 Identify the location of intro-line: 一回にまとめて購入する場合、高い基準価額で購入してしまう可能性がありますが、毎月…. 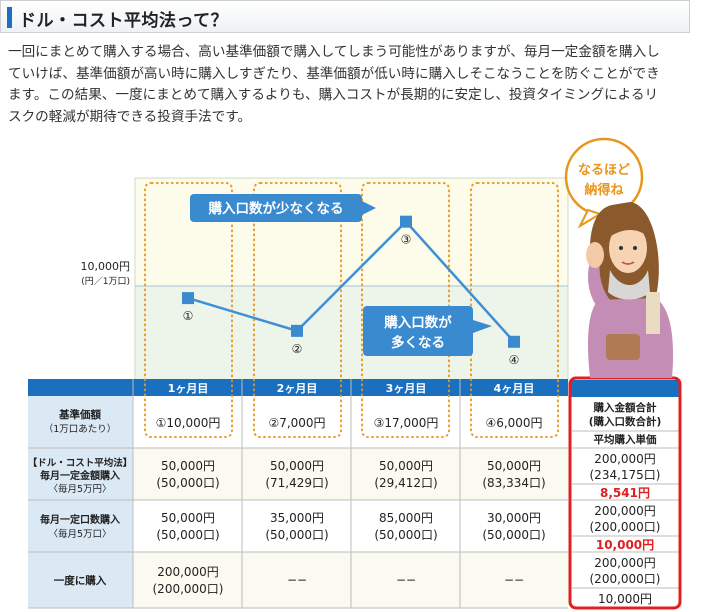
(334, 52).